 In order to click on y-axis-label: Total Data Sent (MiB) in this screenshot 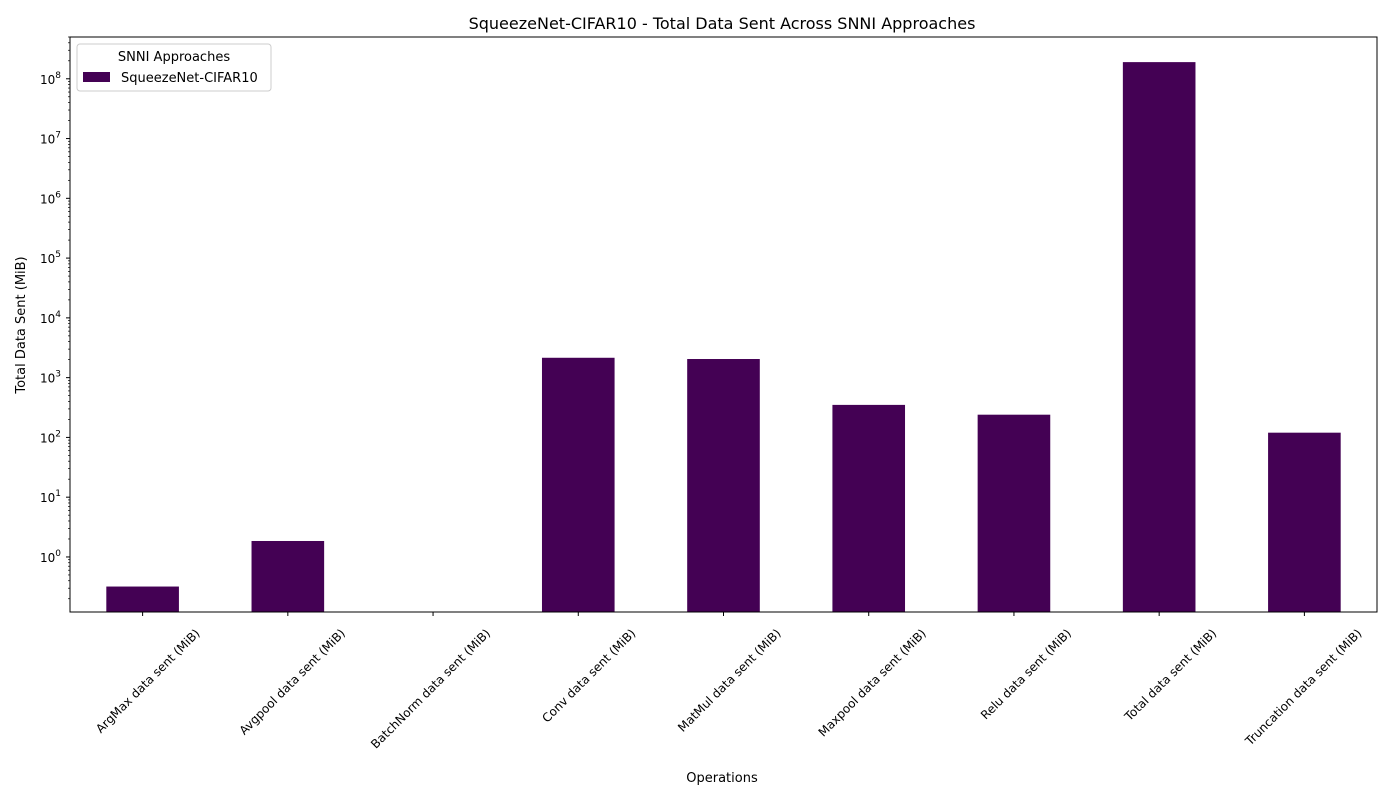, I will do `click(21, 325)`.